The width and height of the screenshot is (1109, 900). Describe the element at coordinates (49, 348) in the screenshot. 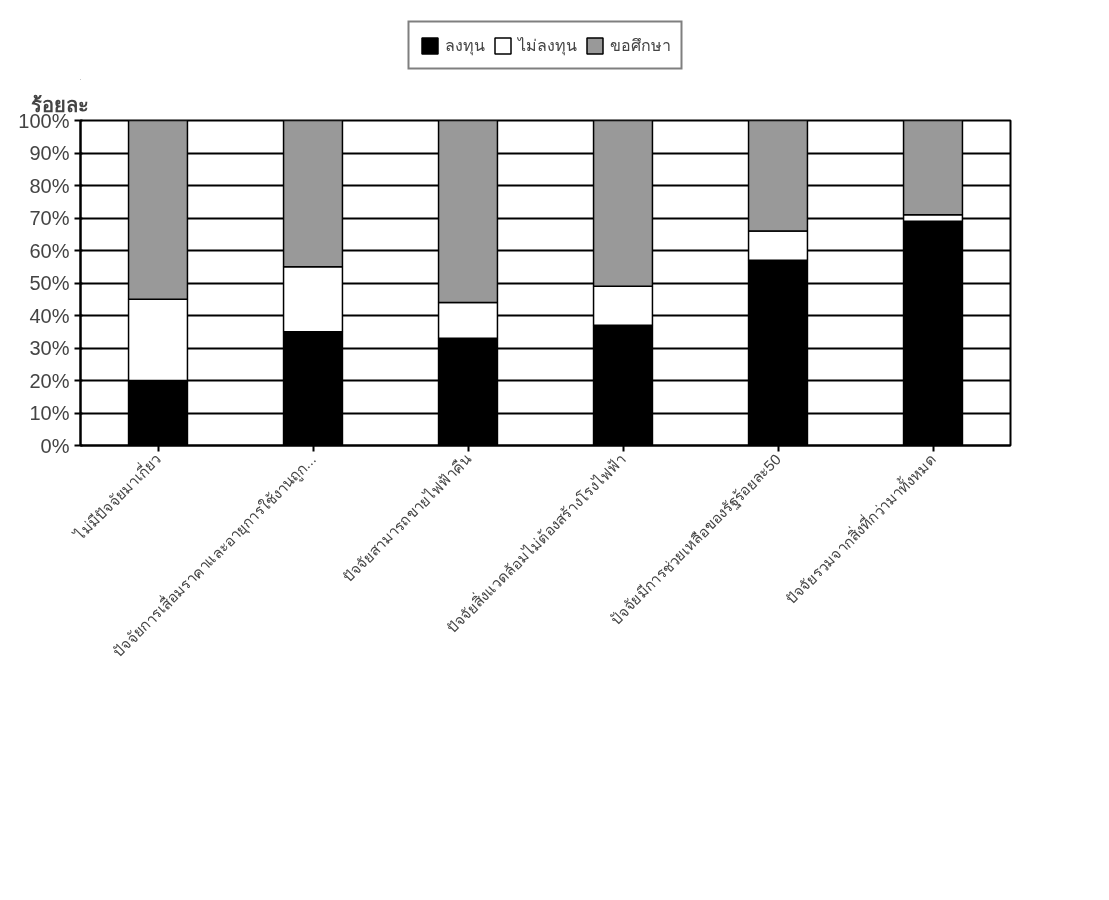

I see `y-tick-label: 30%` at that location.